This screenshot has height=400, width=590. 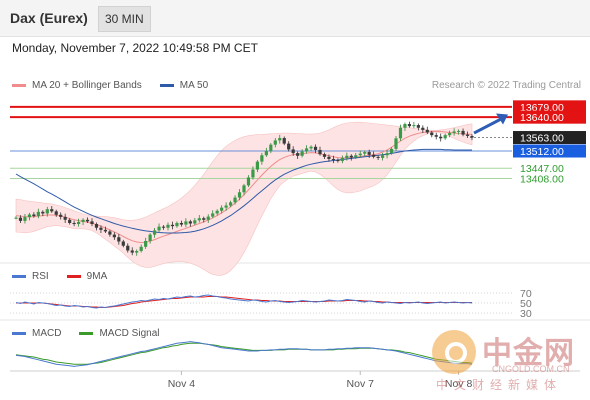 I want to click on watermark-logo: 中金网 CNGOLD.COM.CN 中文财经新媒体, so click(x=507, y=361).